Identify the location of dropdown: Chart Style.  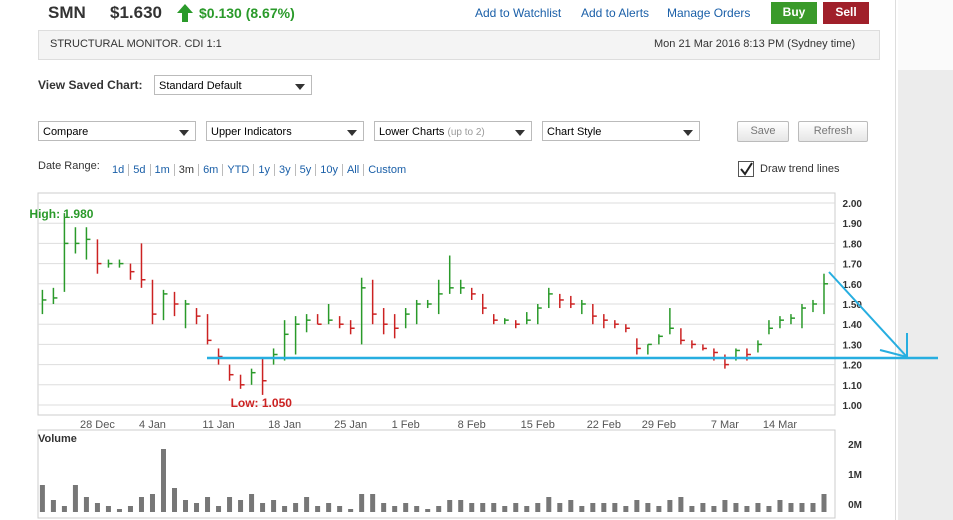
(621, 131).